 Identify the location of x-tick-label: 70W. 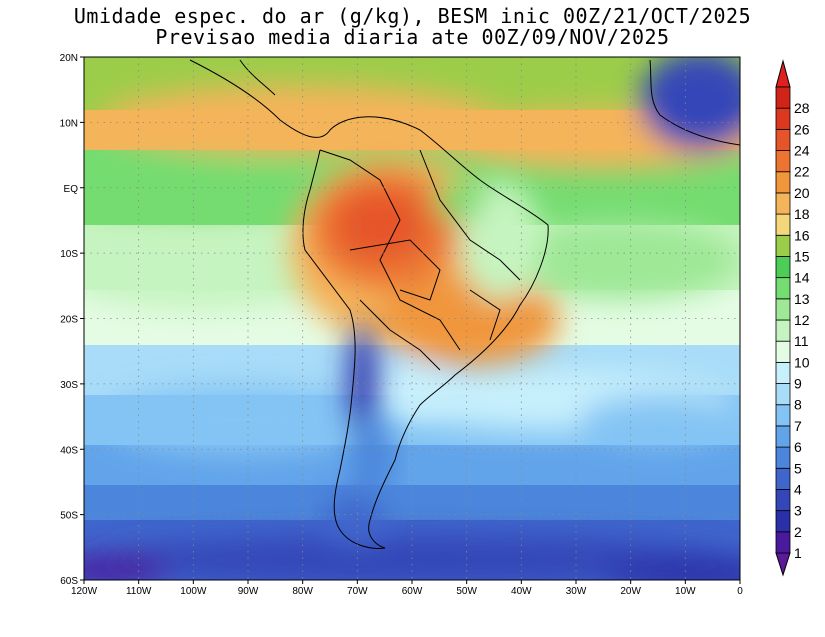
(357, 591).